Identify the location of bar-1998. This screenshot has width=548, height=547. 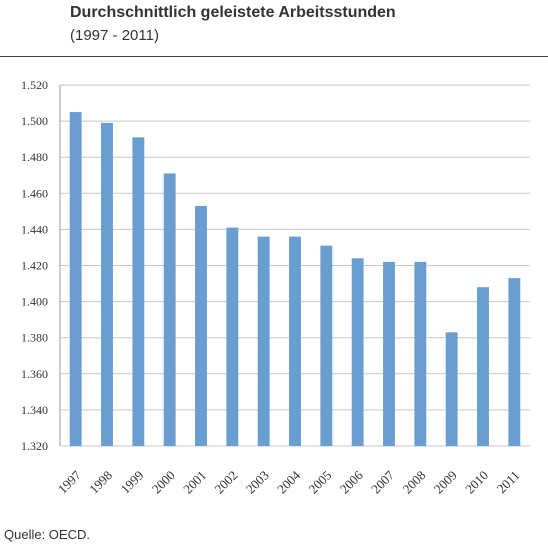
(107, 284).